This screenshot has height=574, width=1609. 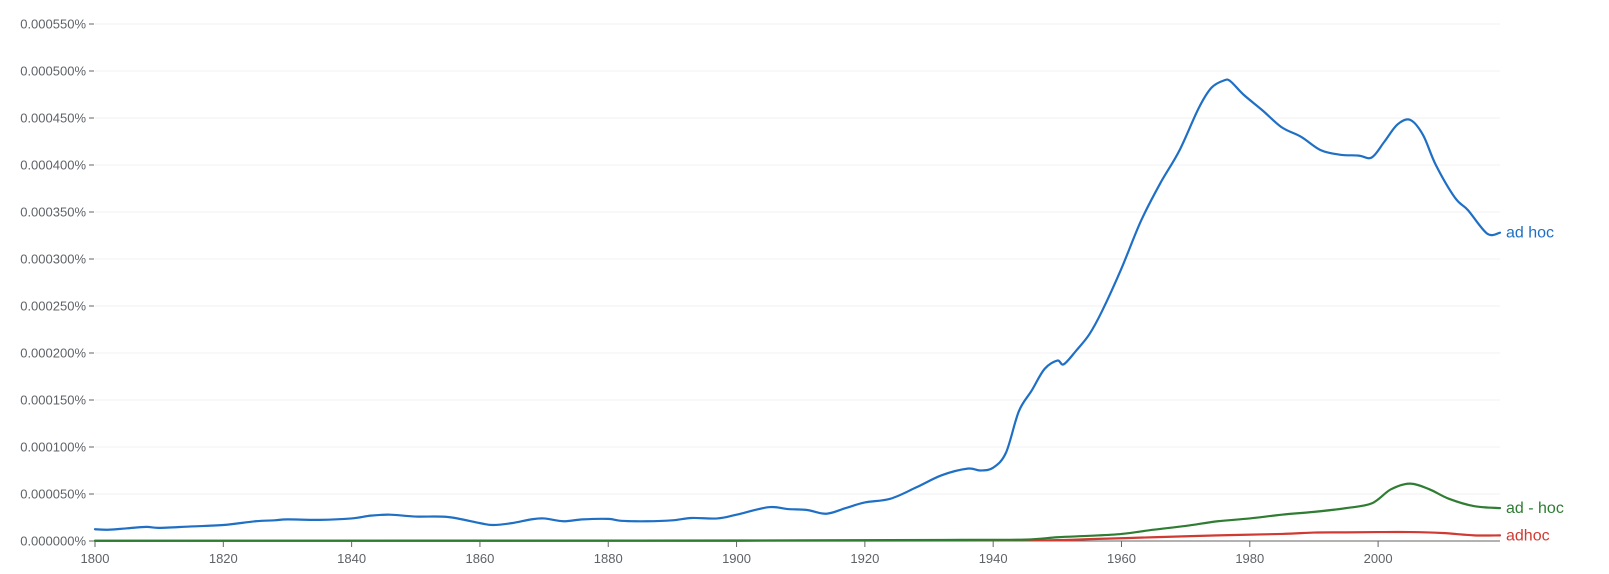 What do you see at coordinates (223, 558) in the screenshot?
I see `x-tick-label: 1820` at bounding box center [223, 558].